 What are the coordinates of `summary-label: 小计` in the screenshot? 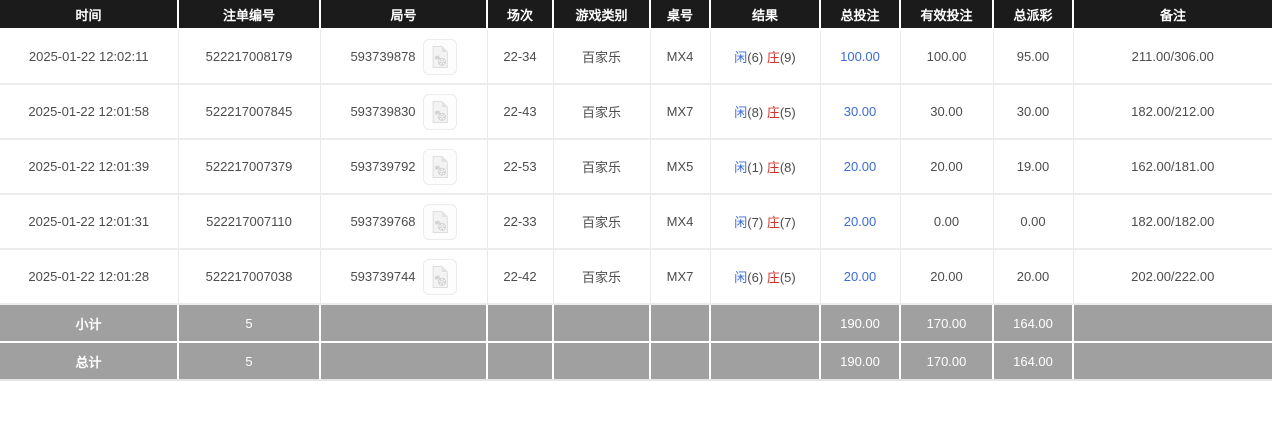 It's located at (89, 323).